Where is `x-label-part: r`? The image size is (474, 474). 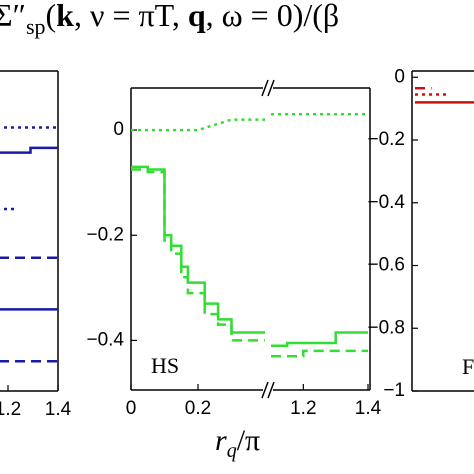
x-label-part: r is located at coordinates (221, 440).